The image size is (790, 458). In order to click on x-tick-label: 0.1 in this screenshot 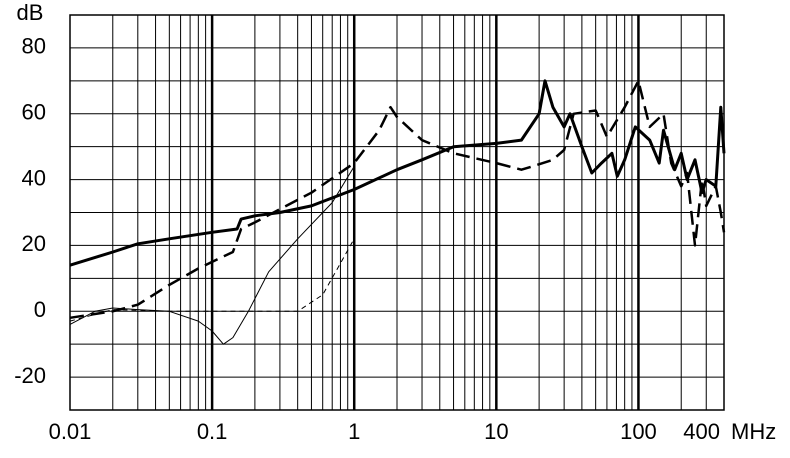, I will do `click(212, 431)`.